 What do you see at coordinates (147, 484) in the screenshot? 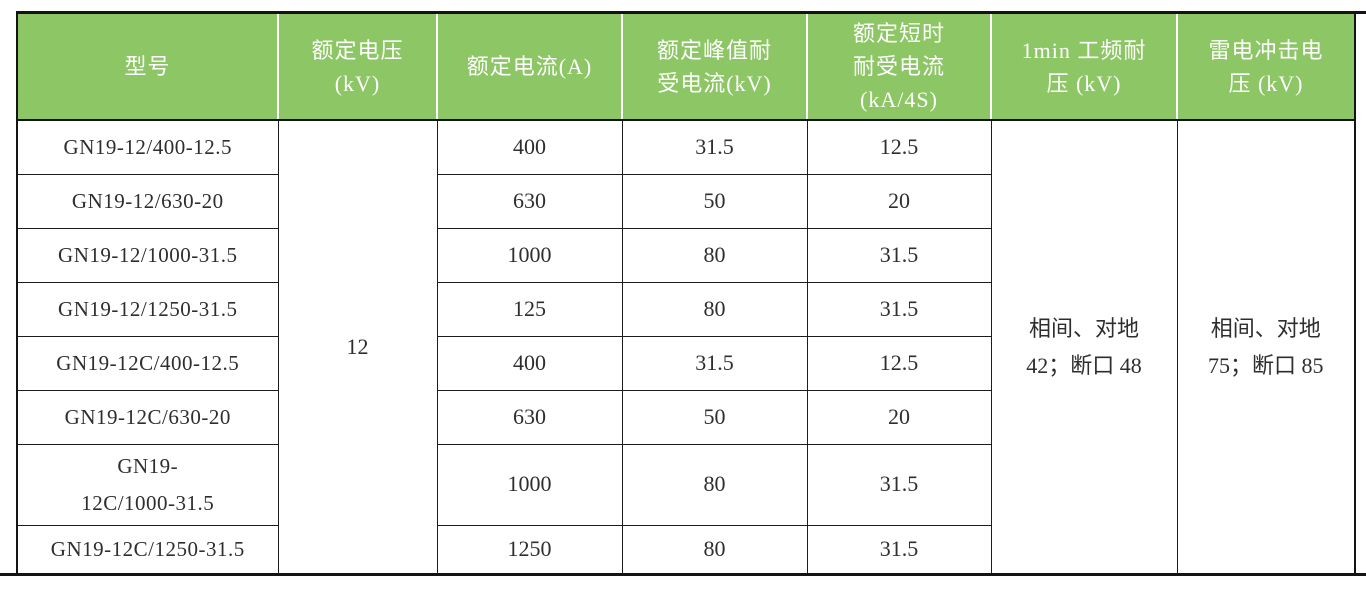
I see `cell-model: GN19- 12C/1000-31.5` at bounding box center [147, 484].